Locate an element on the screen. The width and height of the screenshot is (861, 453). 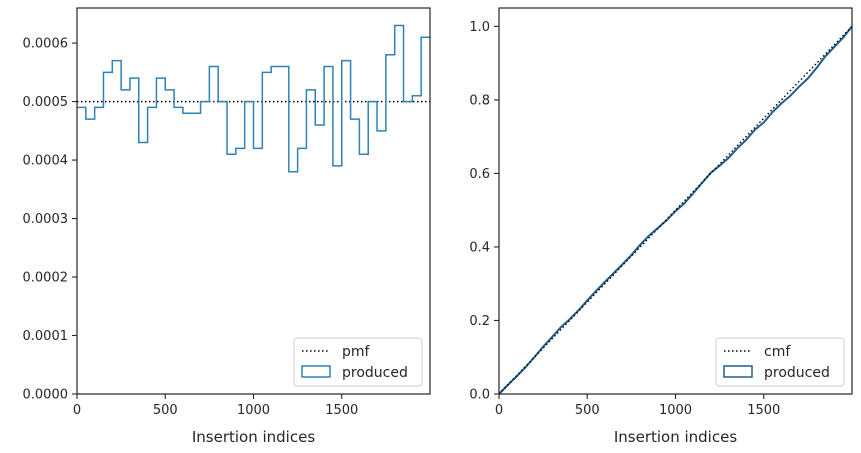
pmf-y-tick-label: 0.0003 is located at coordinates (46, 219).